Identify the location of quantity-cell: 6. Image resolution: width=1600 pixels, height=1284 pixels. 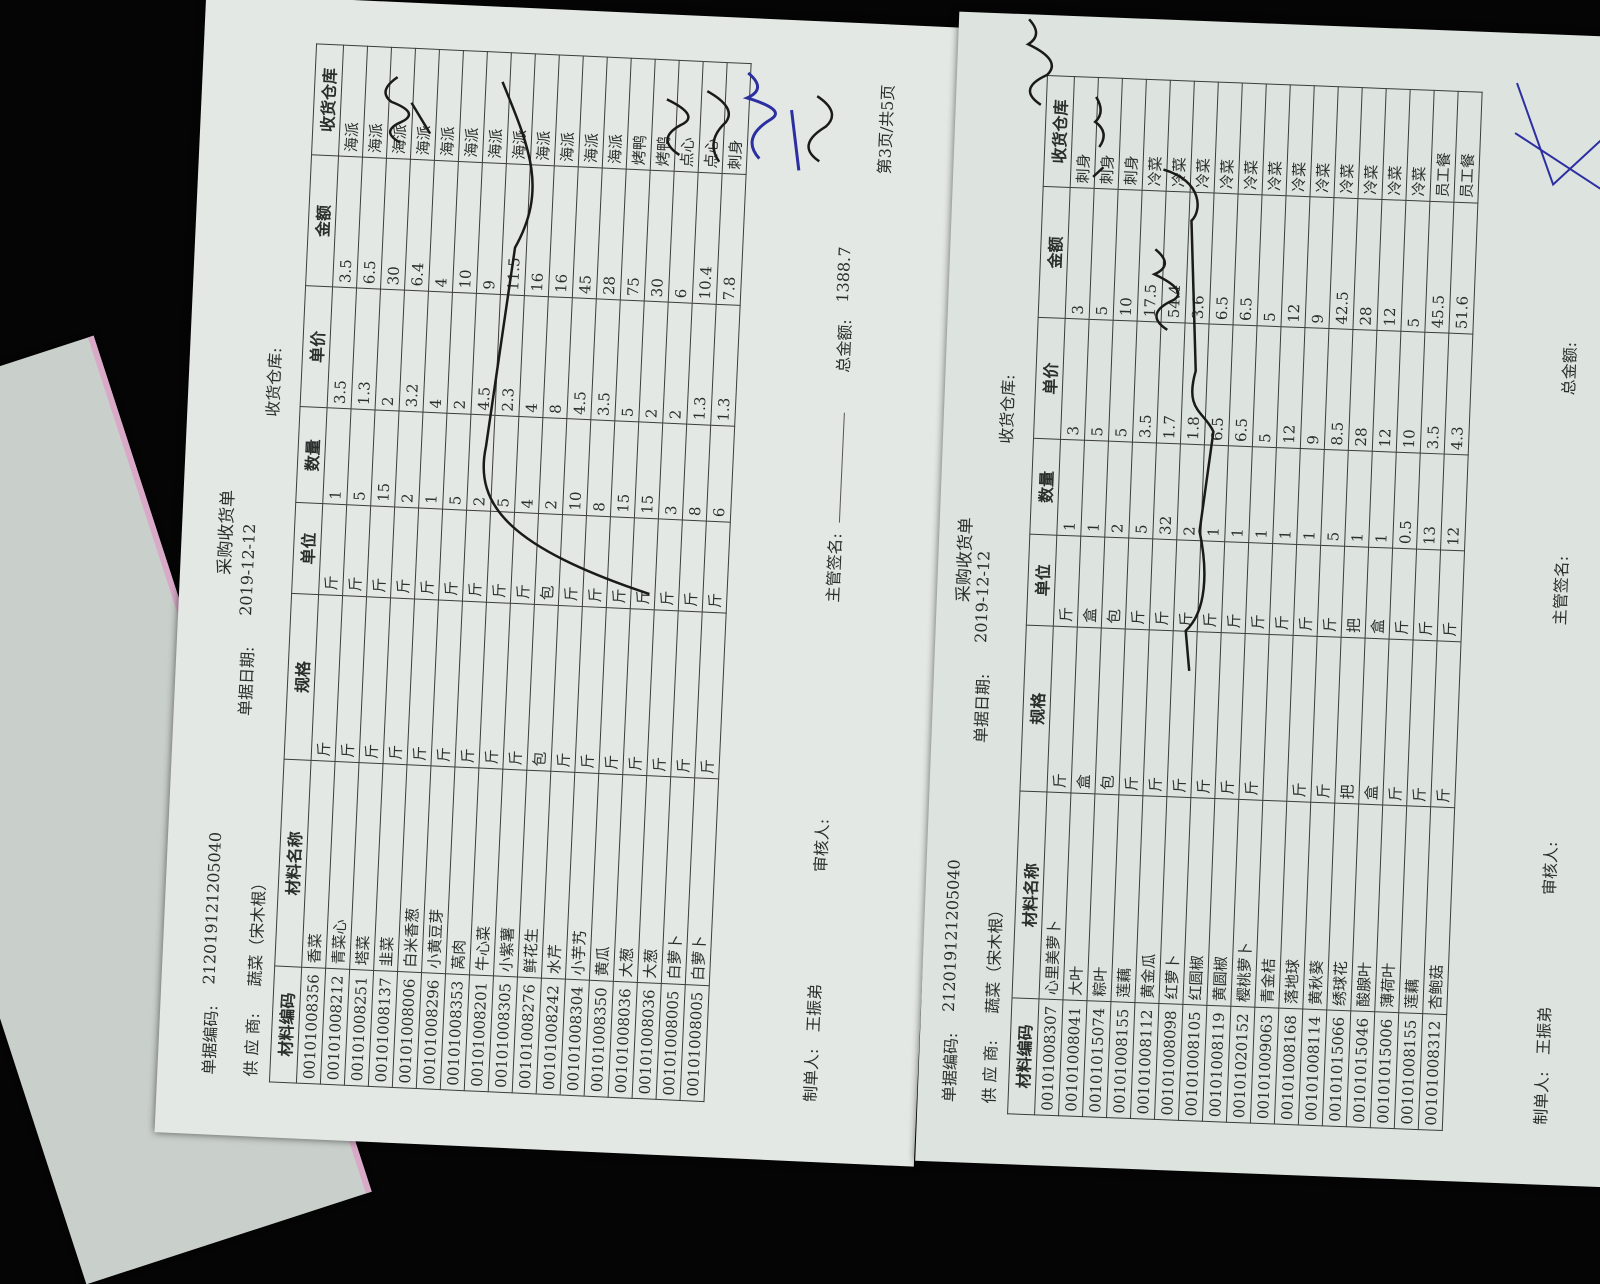
(720, 474).